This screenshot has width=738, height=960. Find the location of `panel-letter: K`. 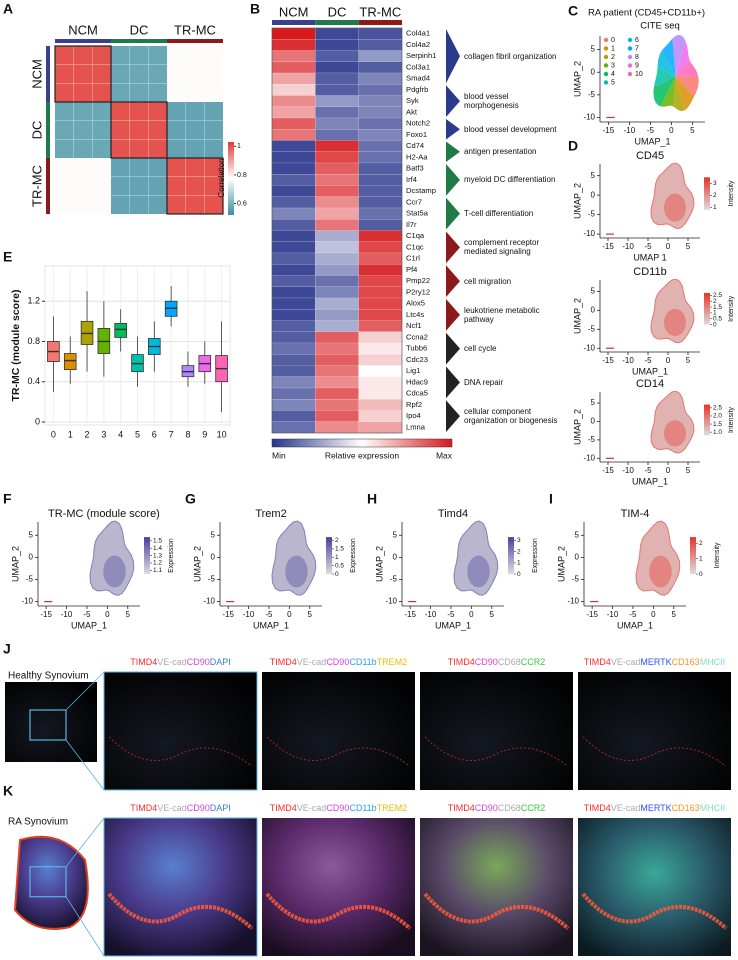

panel-letter: K is located at coordinates (8, 791).